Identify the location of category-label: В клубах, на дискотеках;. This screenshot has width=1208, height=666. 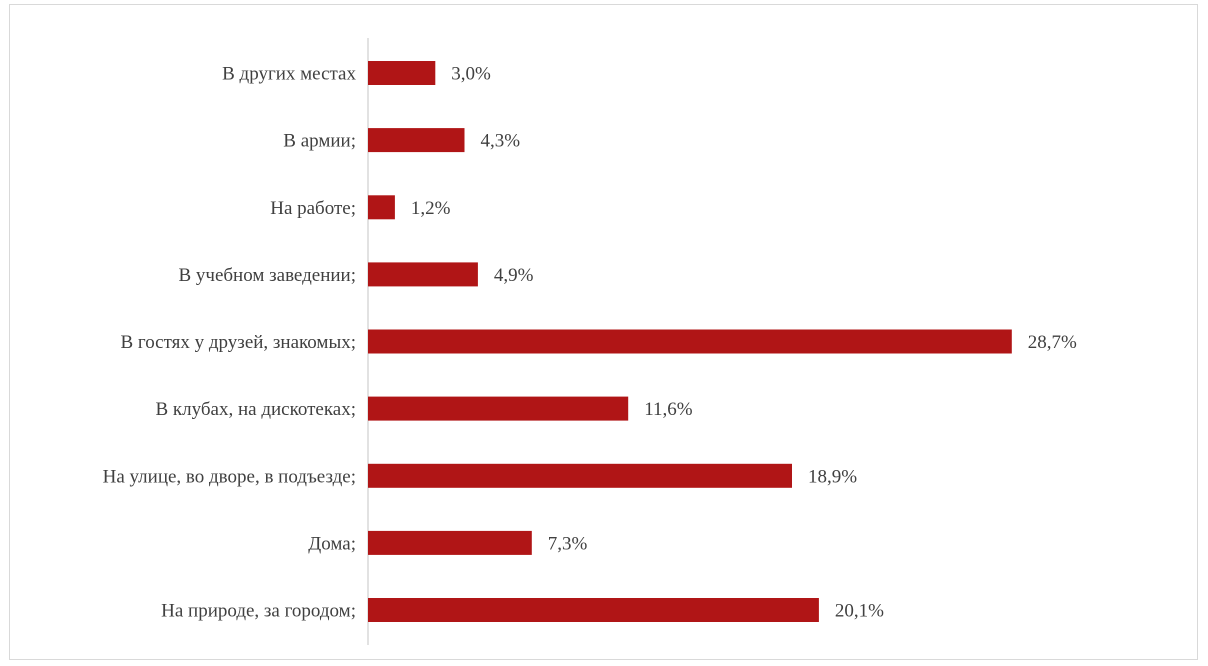
(255, 409).